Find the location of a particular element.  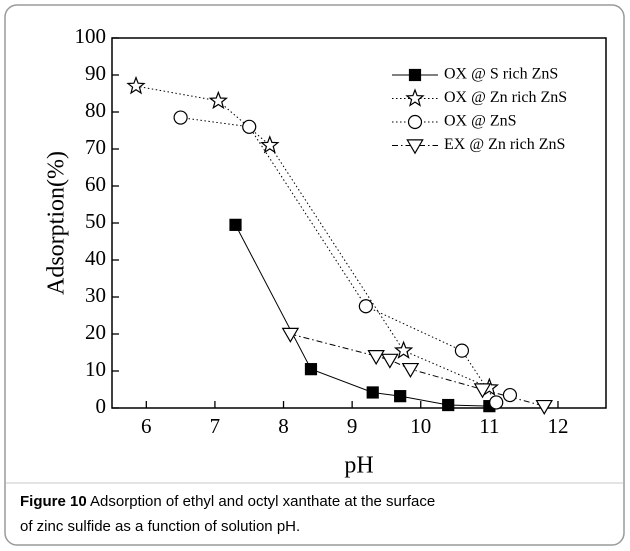

legend-label: EX @ Zn rich ZnS is located at coordinates (504, 144).